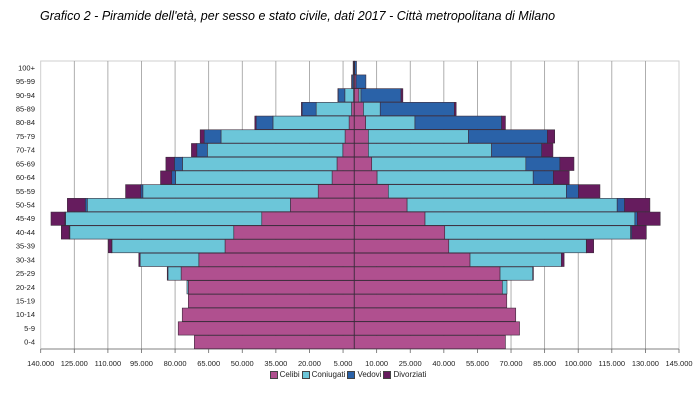 This screenshot has height=400, width=696. I want to click on x-tick-label: 35.000, so click(275, 363).